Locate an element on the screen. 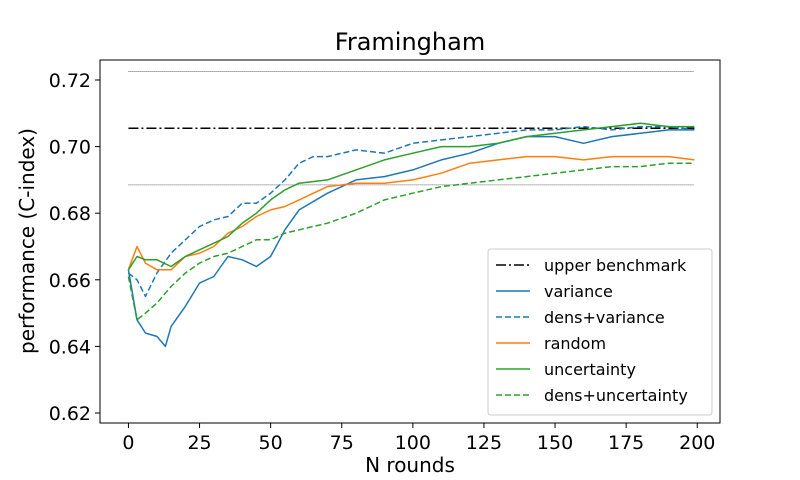 The image size is (800, 480). x-tick-label: 75 is located at coordinates (342, 443).